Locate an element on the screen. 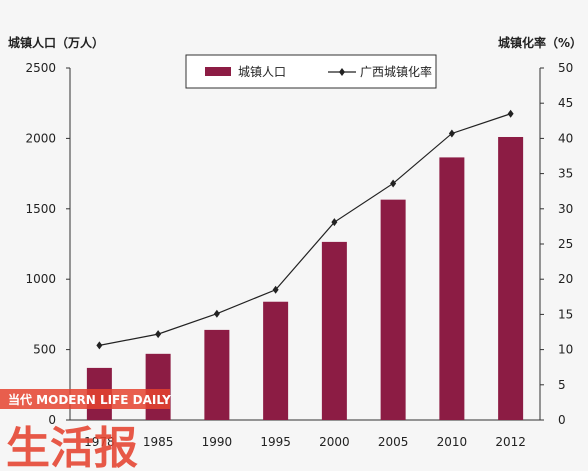 This screenshot has width=588, height=471. watermark-brand: 生活报 is located at coordinates (72, 447).